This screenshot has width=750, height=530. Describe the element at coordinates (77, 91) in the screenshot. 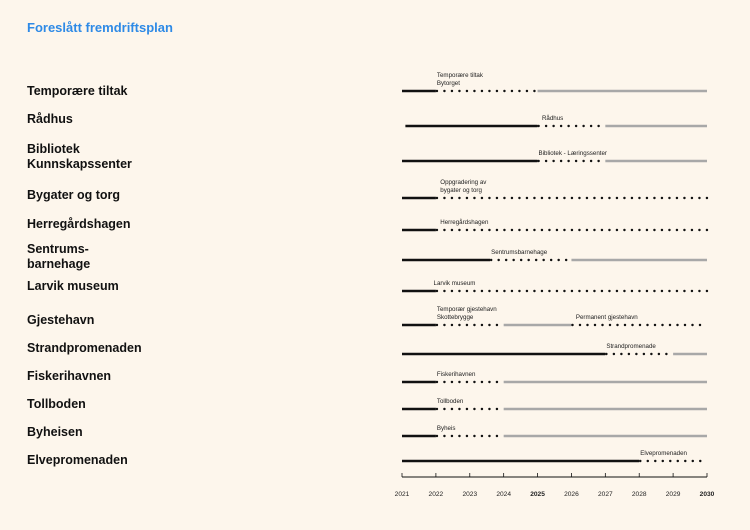

I see `row-label: Temporære tiltak` at that location.